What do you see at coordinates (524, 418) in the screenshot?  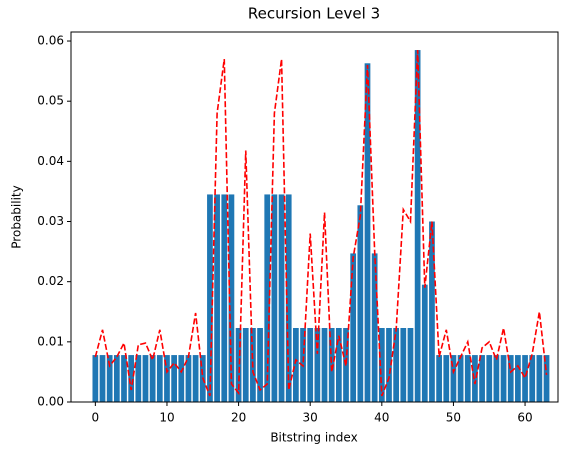 I see `x-tick-label: 60` at bounding box center [524, 418].